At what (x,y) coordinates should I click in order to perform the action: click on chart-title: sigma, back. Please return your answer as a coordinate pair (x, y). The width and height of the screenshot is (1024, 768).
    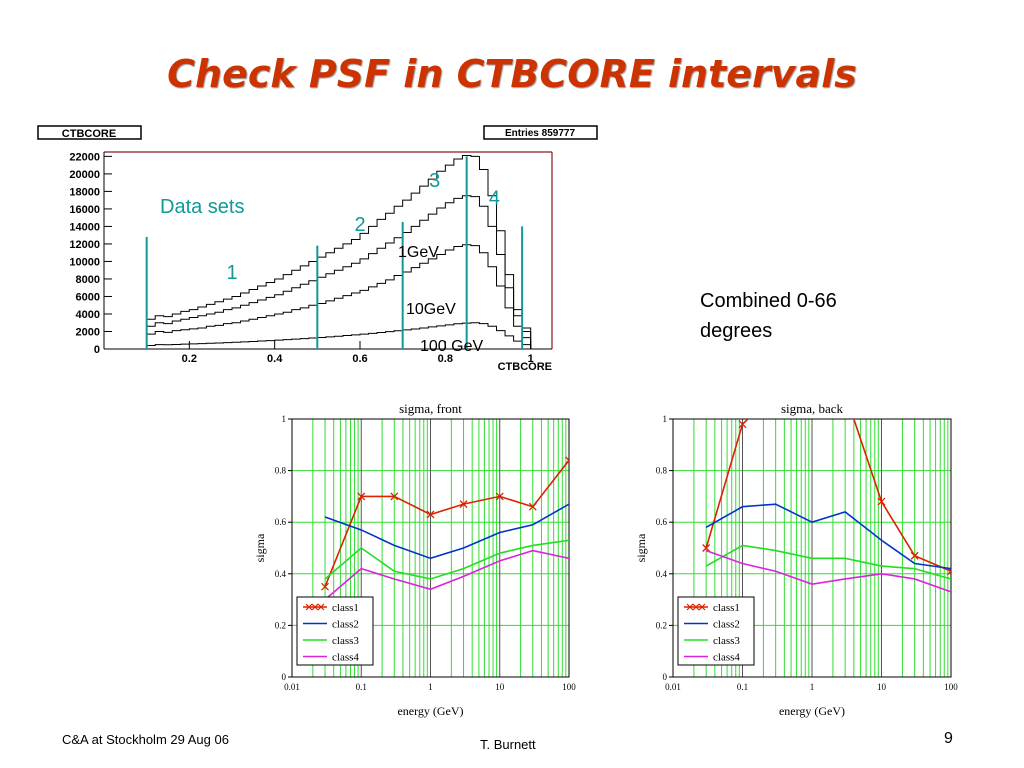
    Looking at the image, I should click on (812, 408).